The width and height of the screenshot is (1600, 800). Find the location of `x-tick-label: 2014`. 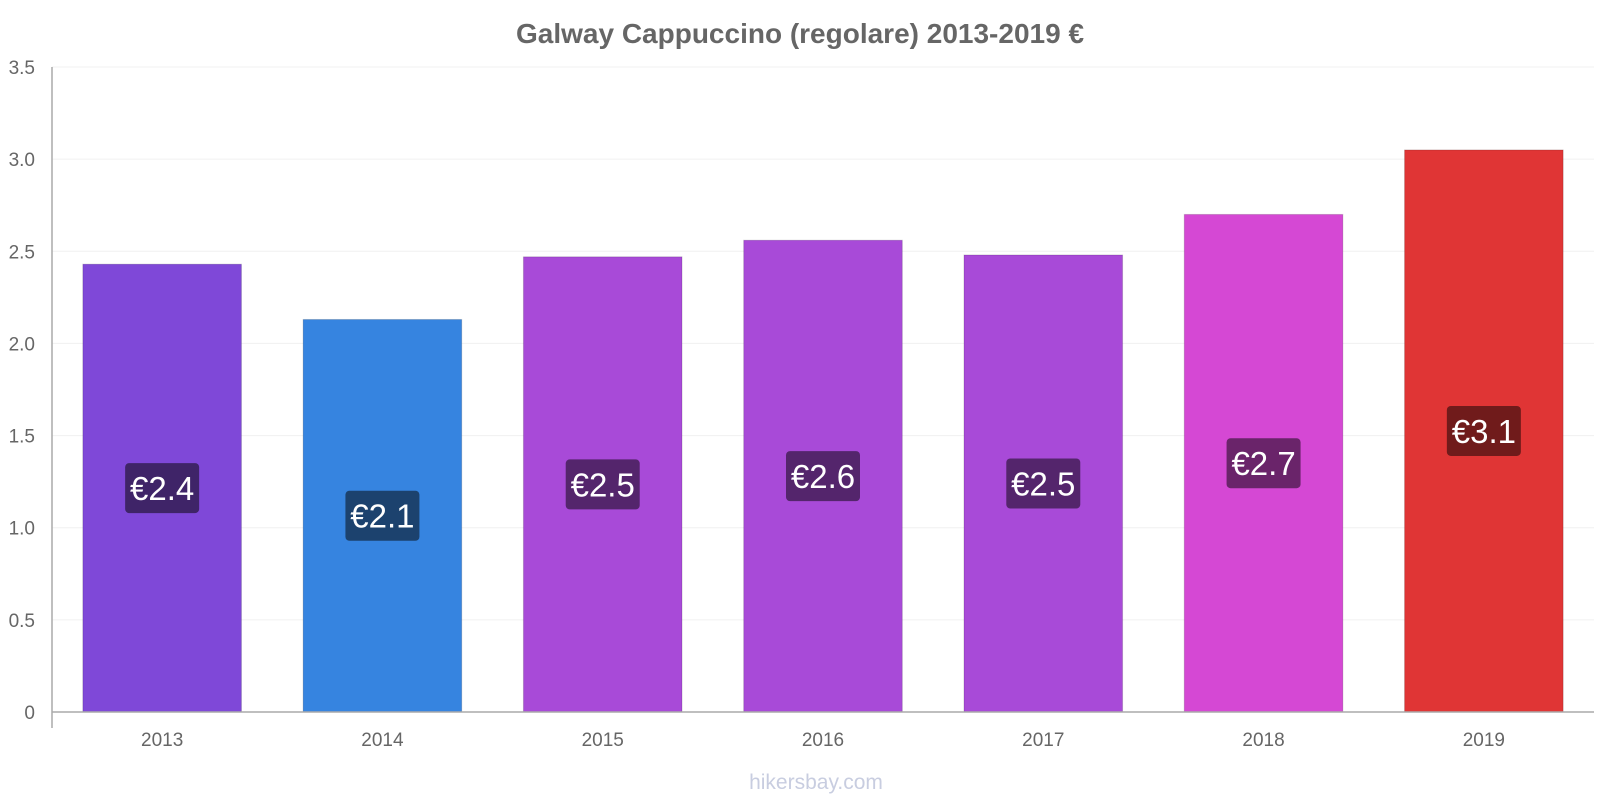

x-tick-label: 2014 is located at coordinates (382, 740).